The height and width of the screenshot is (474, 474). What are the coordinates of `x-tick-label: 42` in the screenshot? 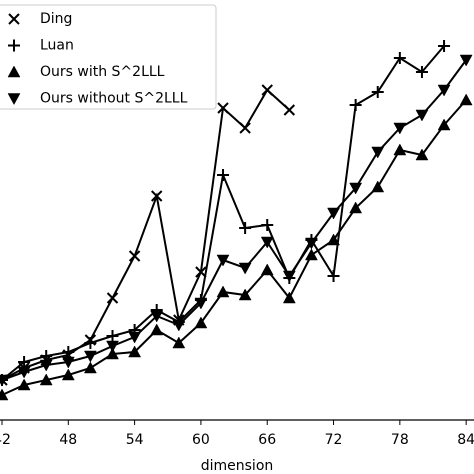 It's located at (5, 440).